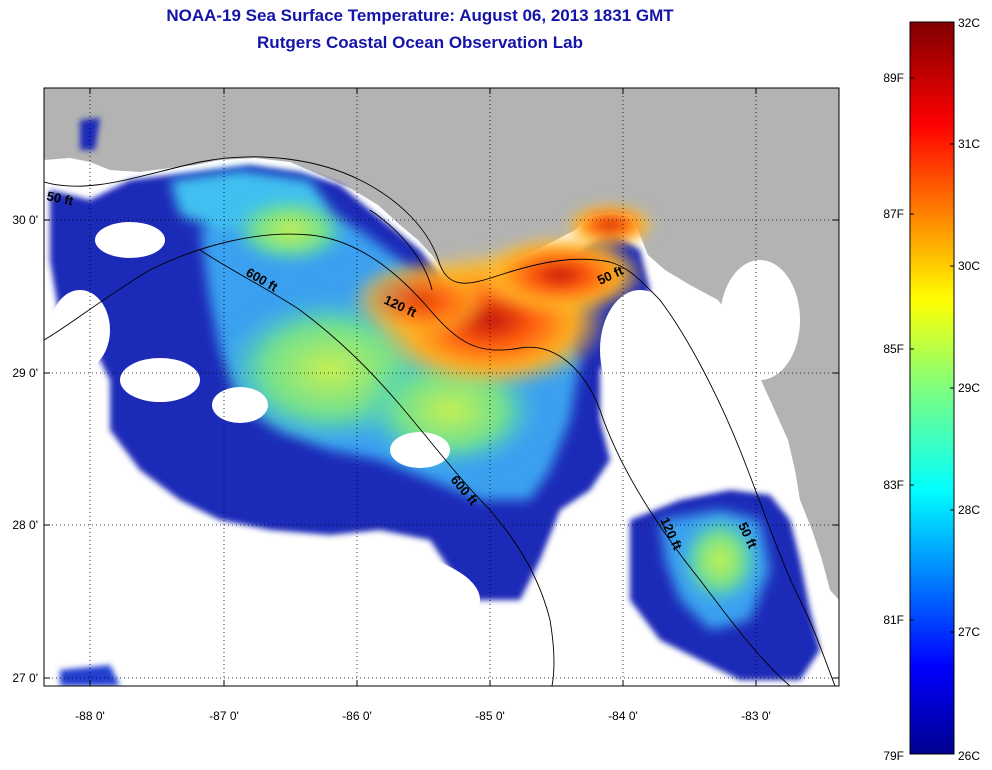 This screenshot has width=992, height=770. What do you see at coordinates (969, 144) in the screenshot?
I see `colorbar-c-label: 31C` at bounding box center [969, 144].